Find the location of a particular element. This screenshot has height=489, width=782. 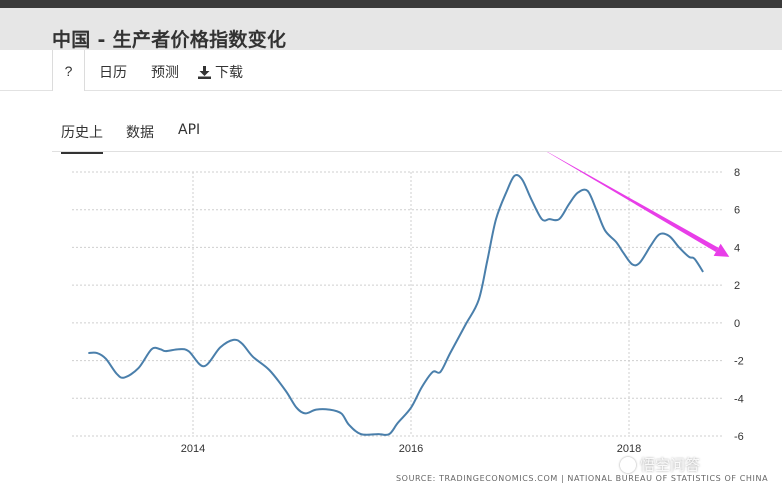

y-tick-label: -2 is located at coordinates (739, 362).